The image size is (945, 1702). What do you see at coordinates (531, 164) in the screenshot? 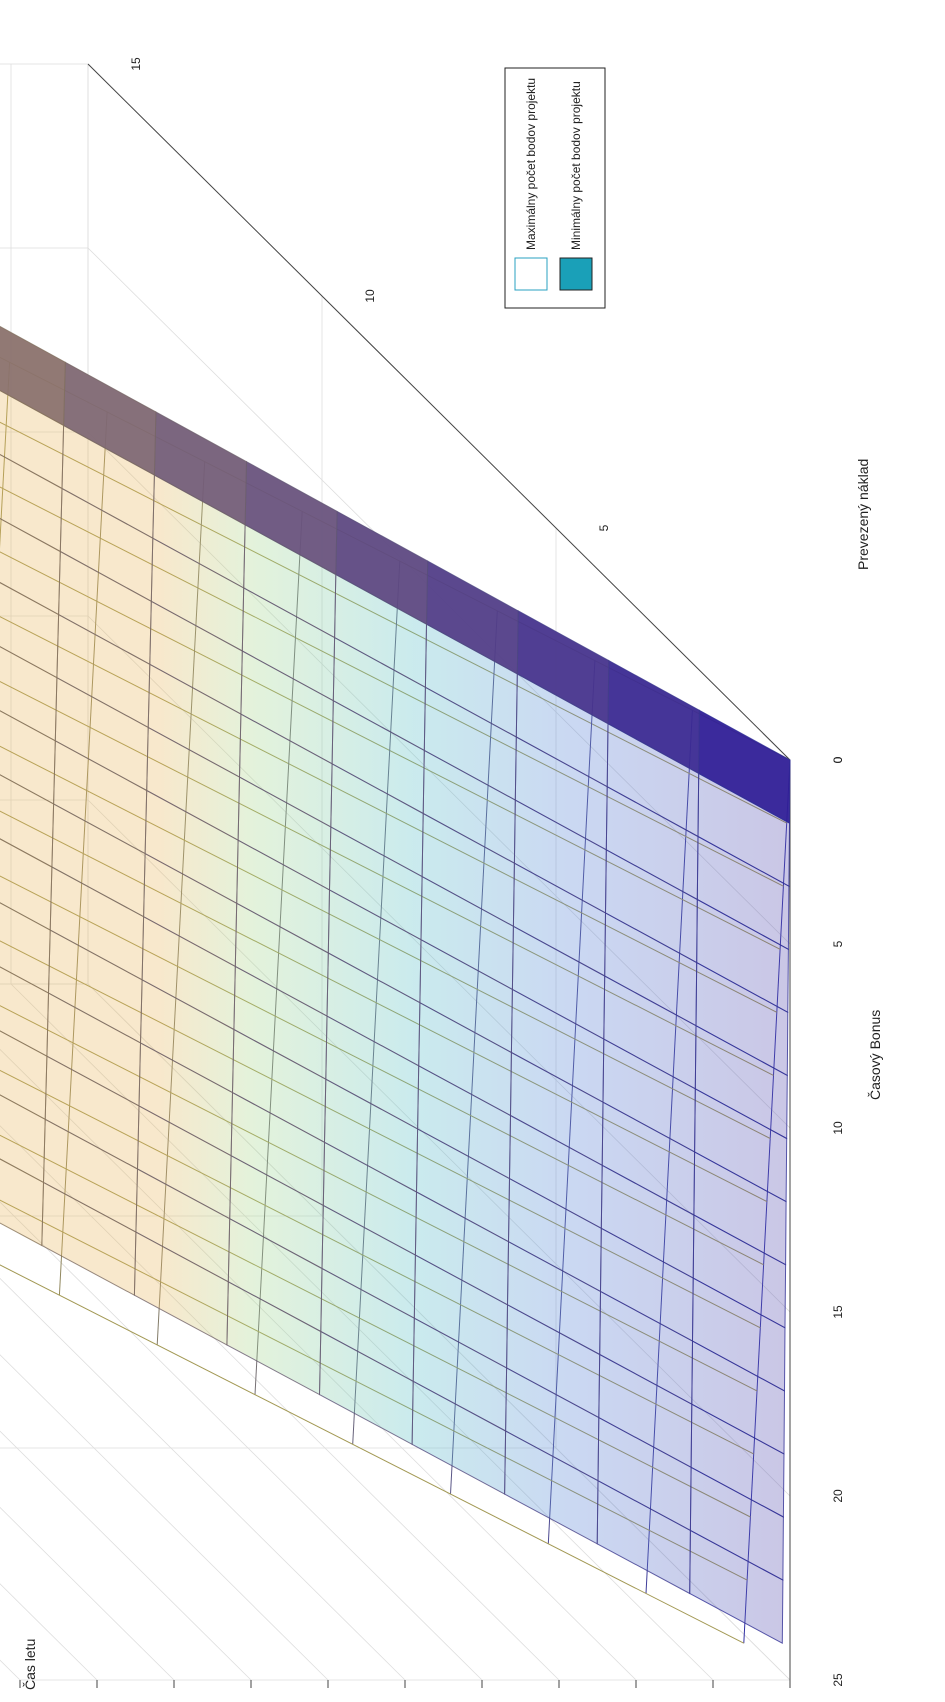
I see `legend-label-max: Maximálny počet bodov projektu` at bounding box center [531, 164].